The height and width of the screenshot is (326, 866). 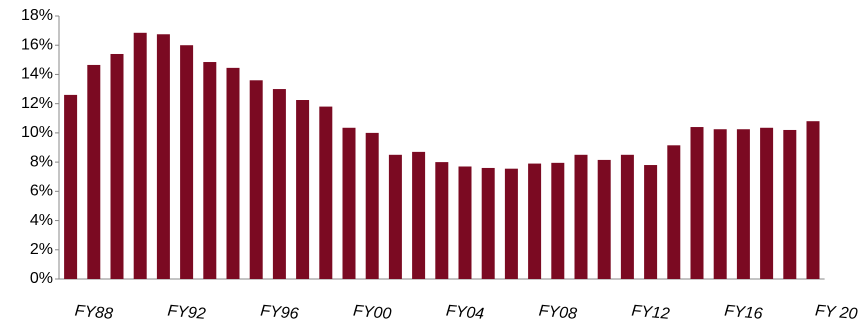 I want to click on y-tick-label: 8%, so click(x=41, y=161).